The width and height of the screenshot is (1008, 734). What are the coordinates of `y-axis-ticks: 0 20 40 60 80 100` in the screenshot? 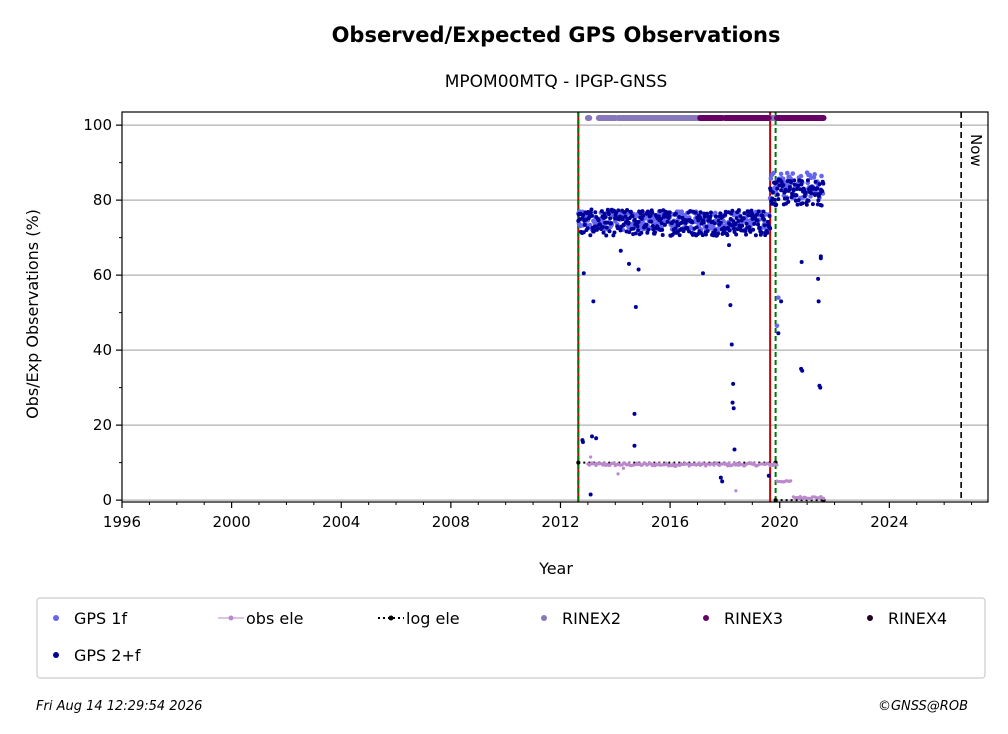 It's located at (102, 312).